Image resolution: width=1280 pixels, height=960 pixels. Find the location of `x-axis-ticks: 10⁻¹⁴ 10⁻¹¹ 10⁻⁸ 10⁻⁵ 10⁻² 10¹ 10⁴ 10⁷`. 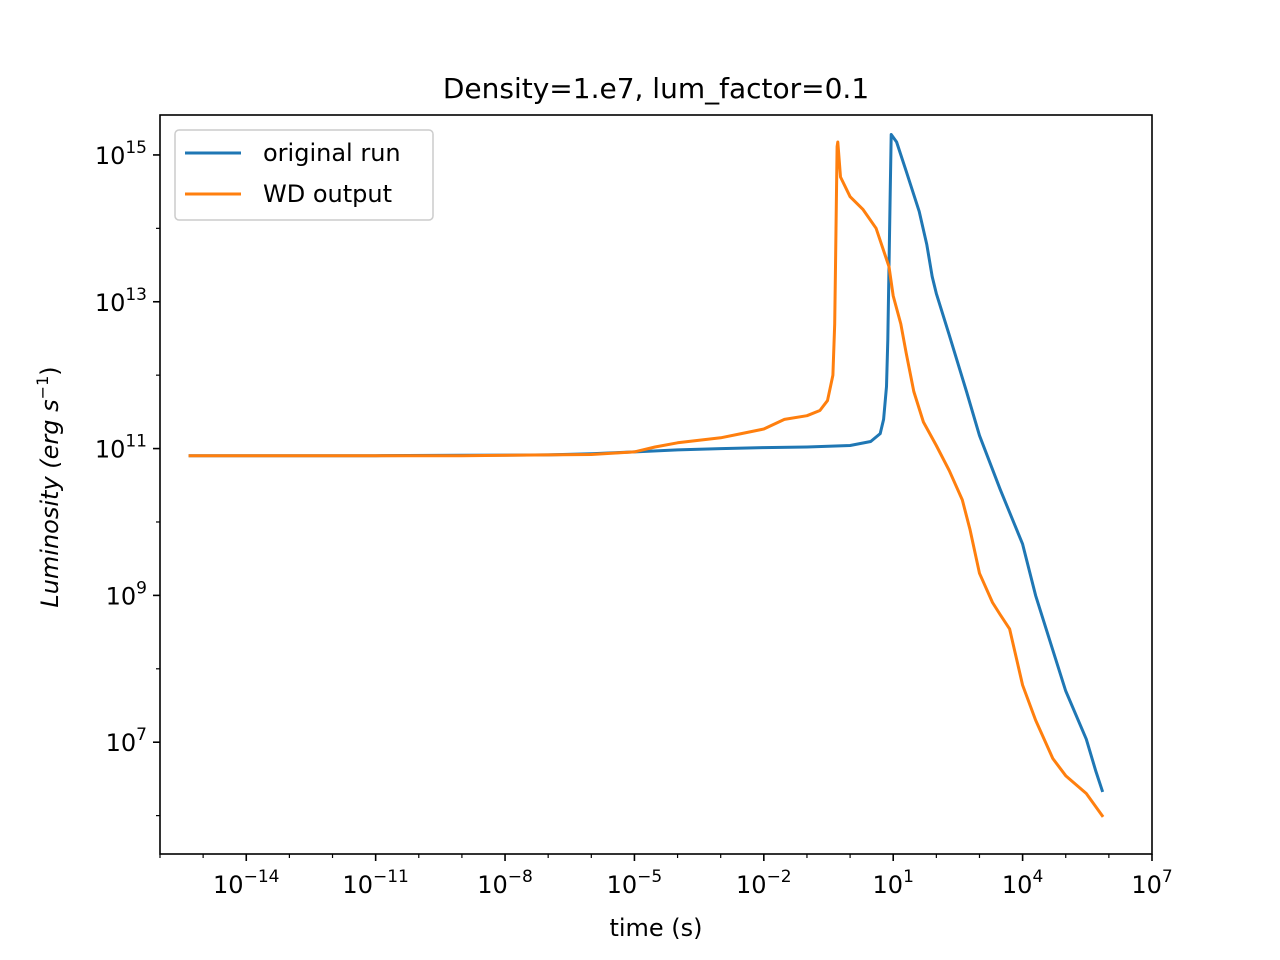

x-axis-ticks: 10⁻¹⁴ 10⁻¹¹ 10⁻⁸ 10⁻⁵ 10⁻² 10¹ 10⁴ 10⁷ is located at coordinates (666, 876).